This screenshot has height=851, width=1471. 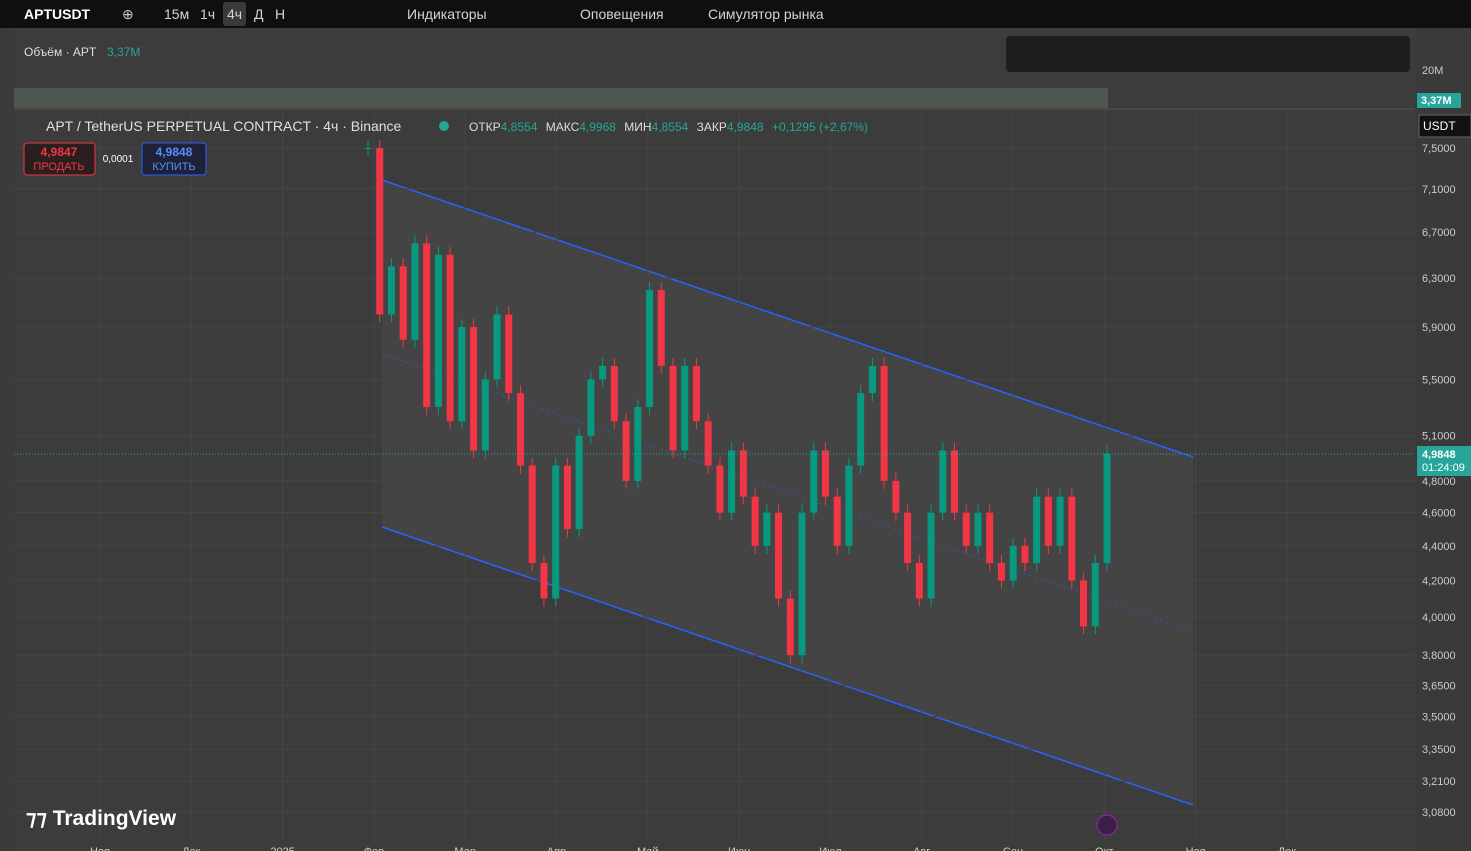 What do you see at coordinates (1439, 126) in the screenshot?
I see `currency: USDT` at bounding box center [1439, 126].